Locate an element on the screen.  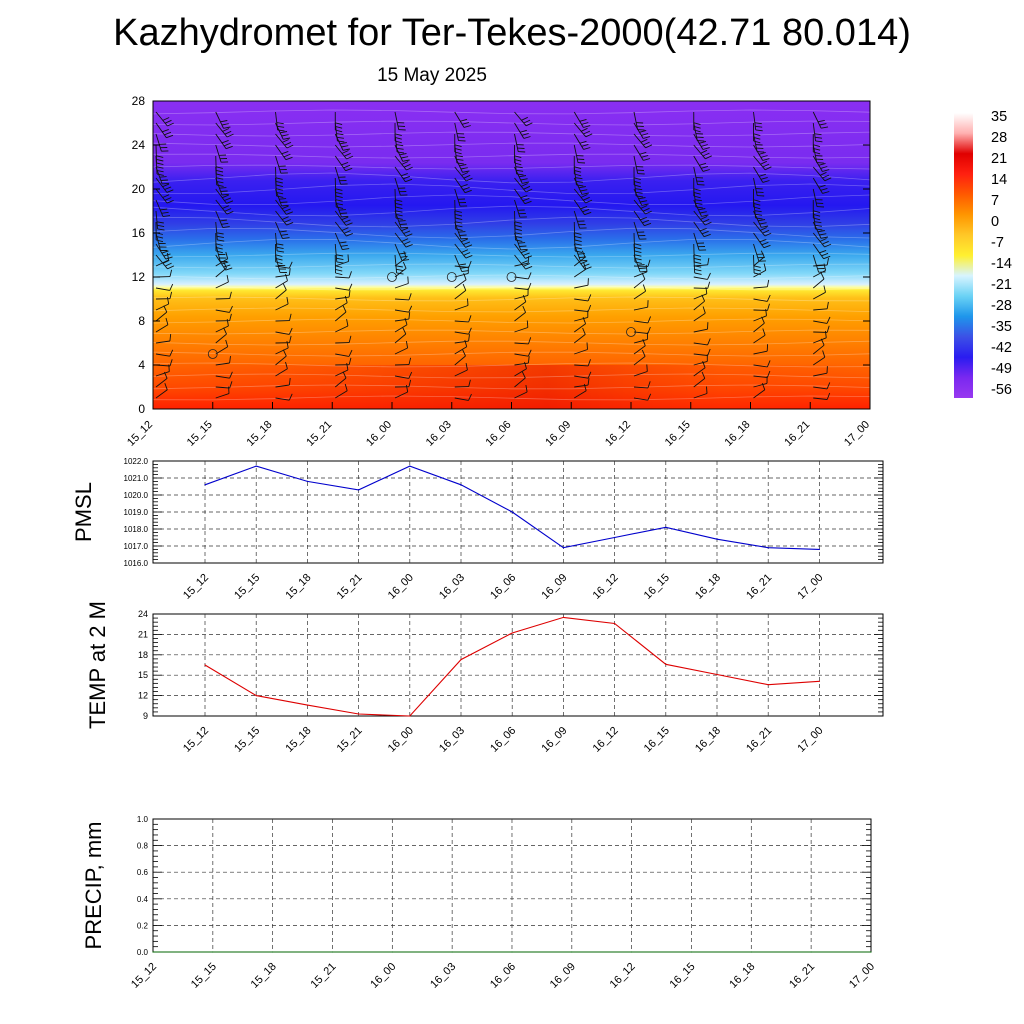
colorbar-label: -35 is located at coordinates (1001, 327).